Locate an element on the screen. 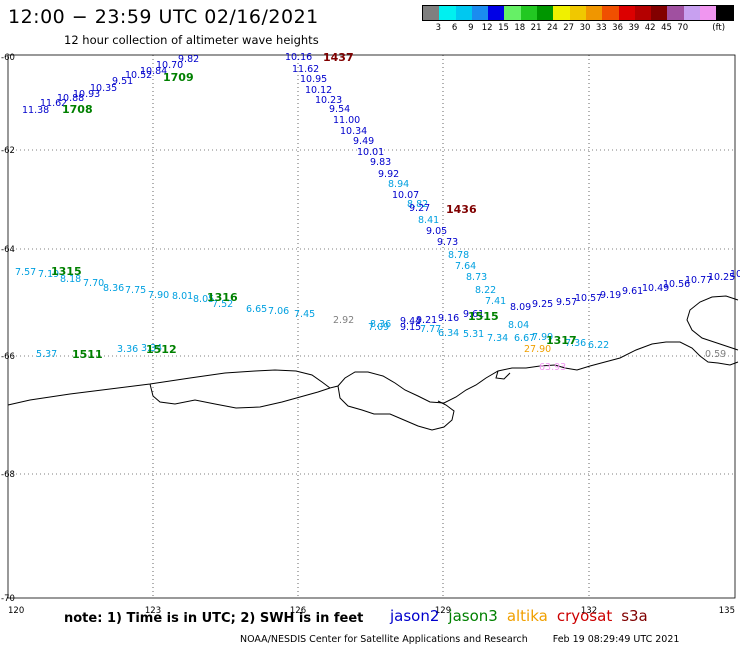 This screenshot has width=740, height=650. pass-time-label: 1316 is located at coordinates (222, 297).